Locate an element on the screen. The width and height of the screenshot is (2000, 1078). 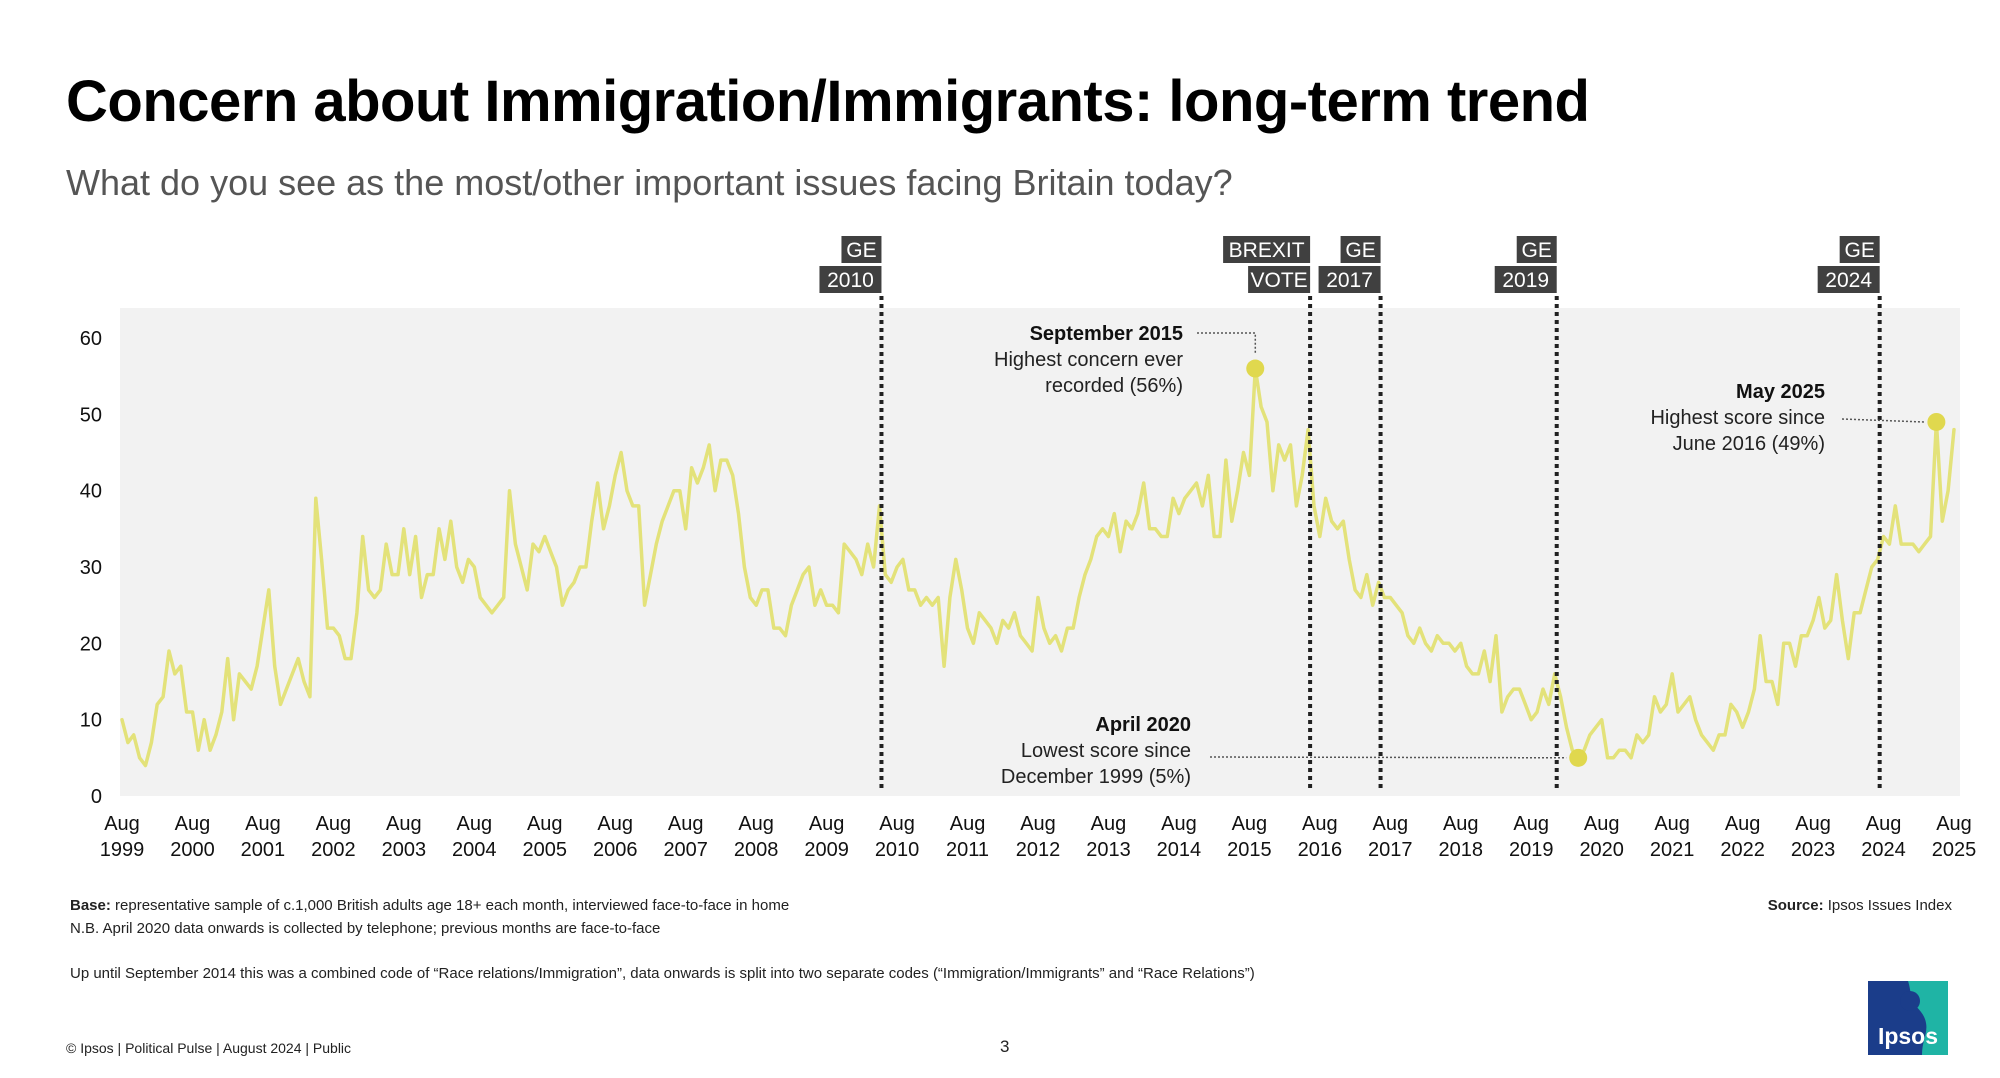
annotation-text: Lowest score since is located at coordinates (1106, 751).